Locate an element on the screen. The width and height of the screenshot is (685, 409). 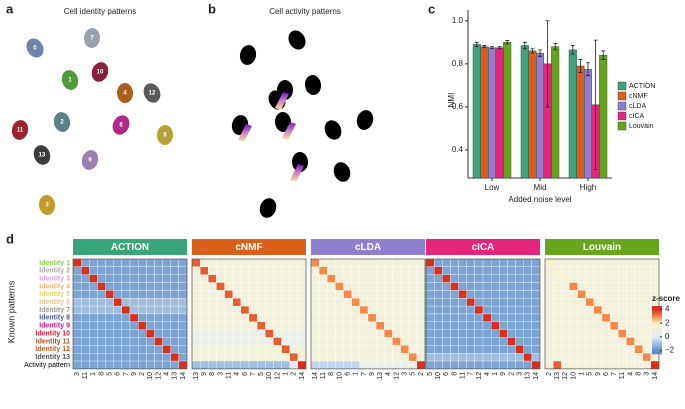
method-header is located at coordinates (483, 247).